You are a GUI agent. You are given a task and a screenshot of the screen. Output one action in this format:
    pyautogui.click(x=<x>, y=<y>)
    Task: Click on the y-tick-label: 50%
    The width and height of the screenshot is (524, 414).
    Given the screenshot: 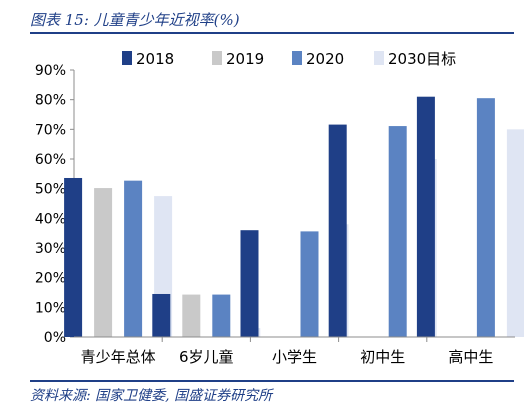 What is the action you would take?
    pyautogui.click(x=50, y=190)
    